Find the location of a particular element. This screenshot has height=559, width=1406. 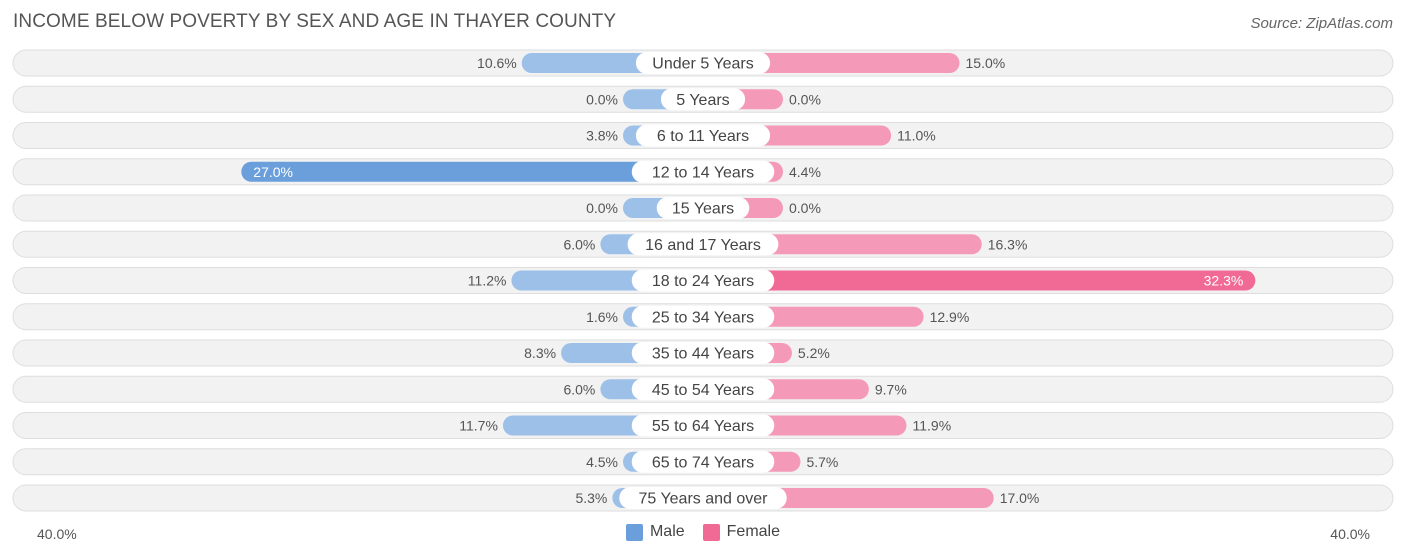

chart-row: 27.0% 4.4% 12 to 14 Years is located at coordinates (703, 172).